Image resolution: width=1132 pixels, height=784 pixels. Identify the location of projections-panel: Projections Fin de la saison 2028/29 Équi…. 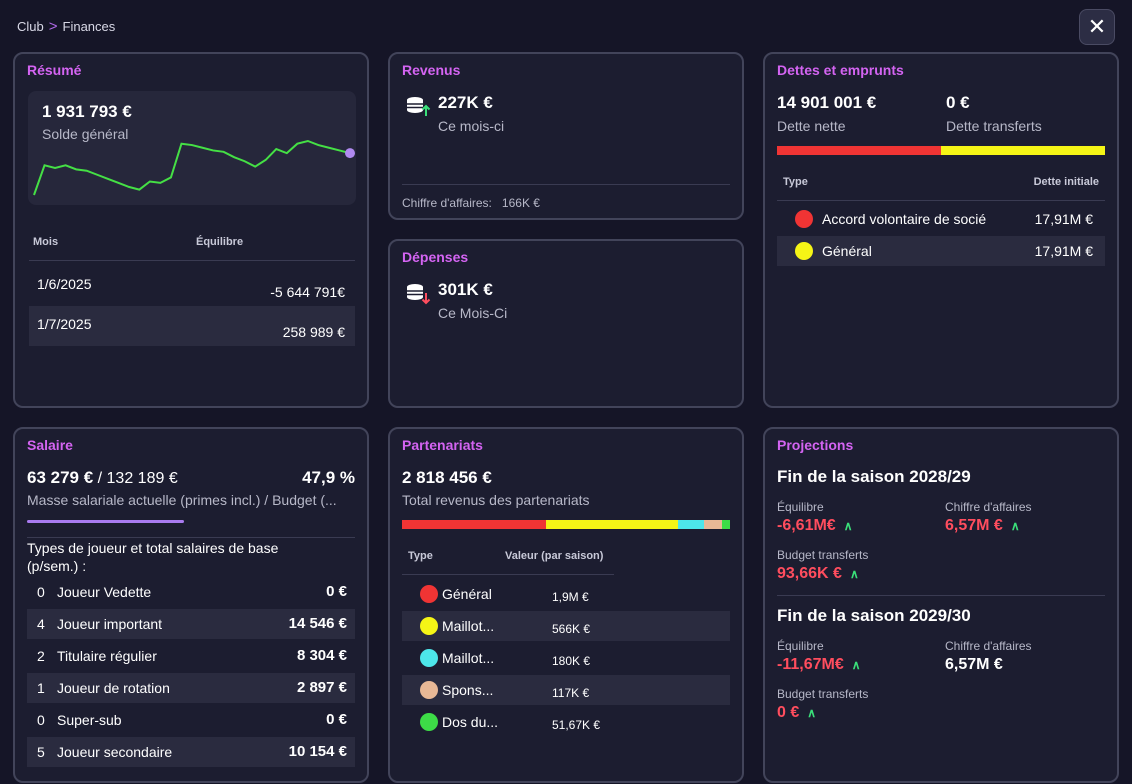
(941, 605).